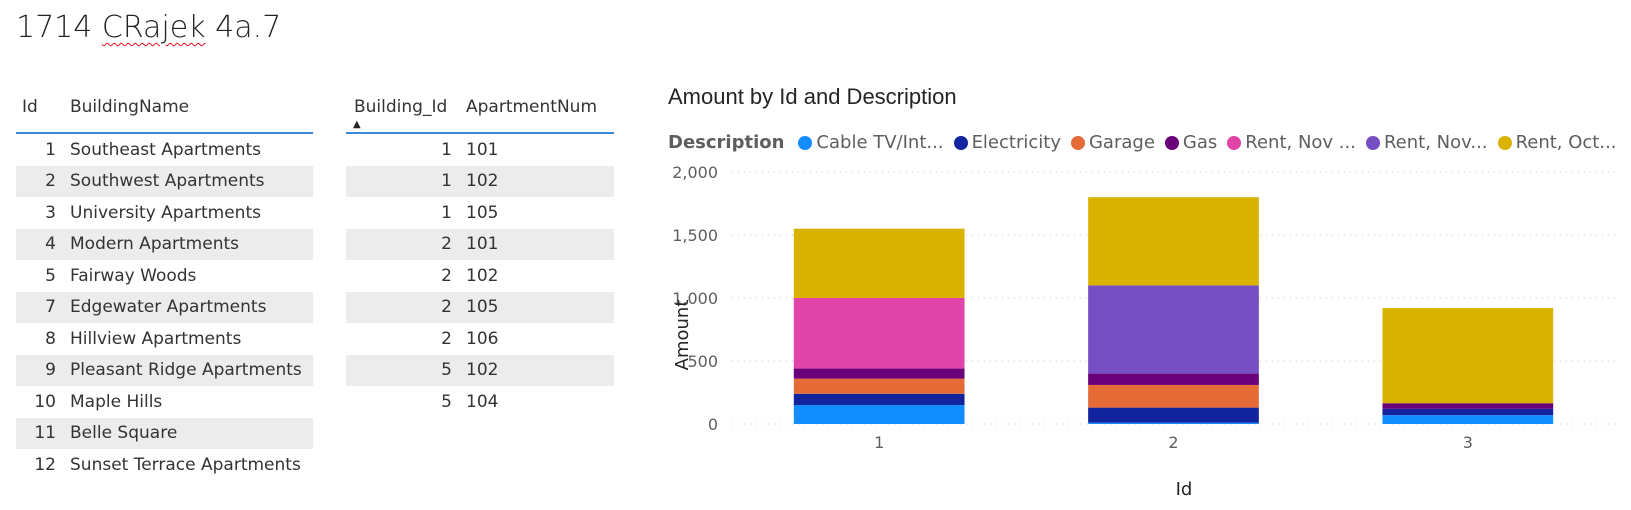  Describe the element at coordinates (41, 433) in the screenshot. I see `table-cell: 11` at that location.